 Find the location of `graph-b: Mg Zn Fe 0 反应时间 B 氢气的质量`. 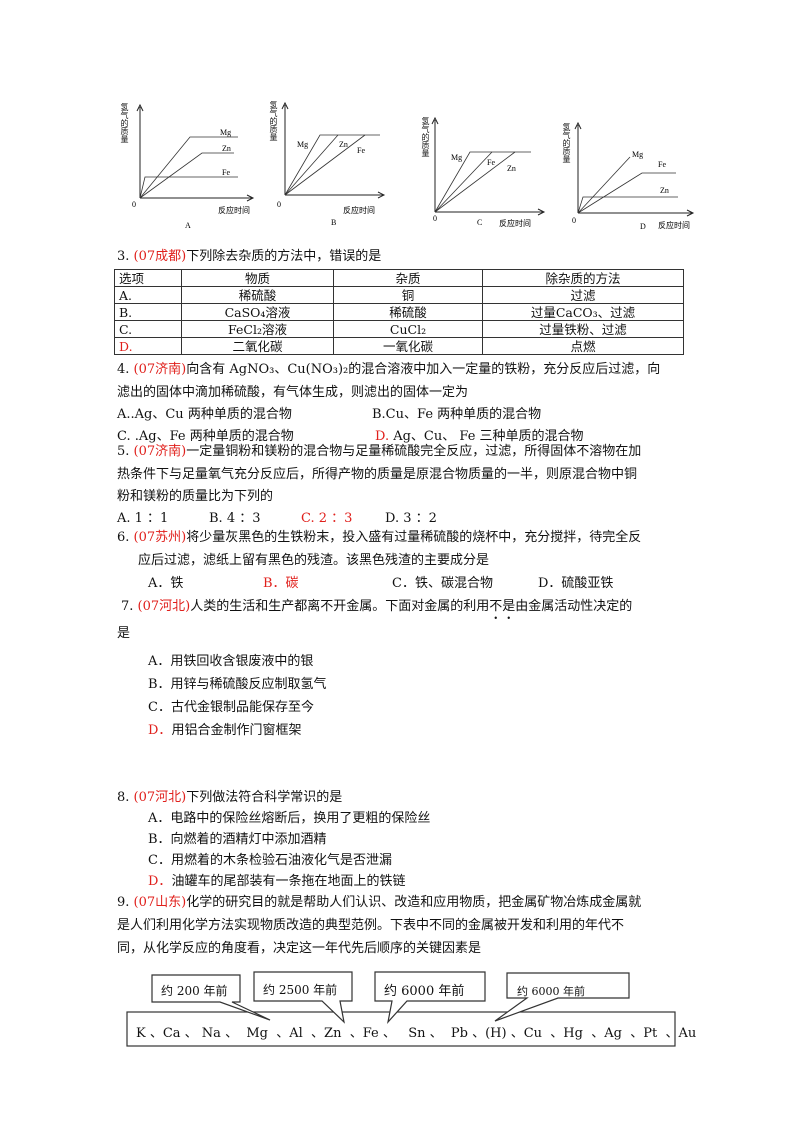

graph-b: Mg Zn Fe 0 反应时间 B 氢气的质量 is located at coordinates (340, 162).